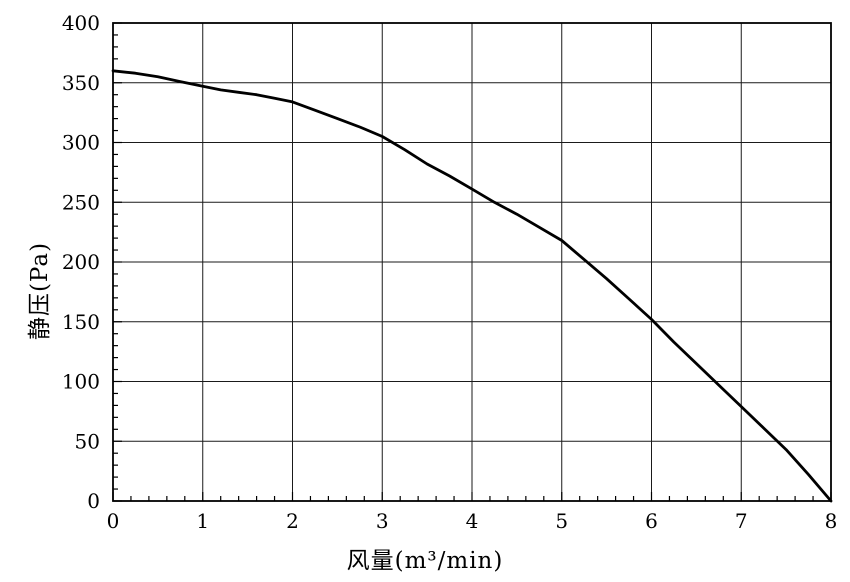 The width and height of the screenshot is (850, 582). I want to click on x-tick-label: 0, so click(113, 521).